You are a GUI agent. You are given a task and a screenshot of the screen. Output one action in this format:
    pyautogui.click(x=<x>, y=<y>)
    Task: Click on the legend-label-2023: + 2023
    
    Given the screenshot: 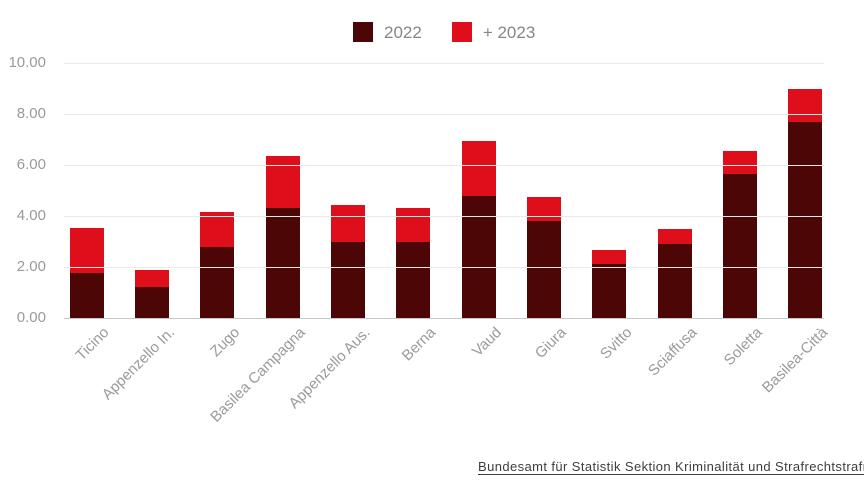 What is the action you would take?
    pyautogui.click(x=509, y=32)
    